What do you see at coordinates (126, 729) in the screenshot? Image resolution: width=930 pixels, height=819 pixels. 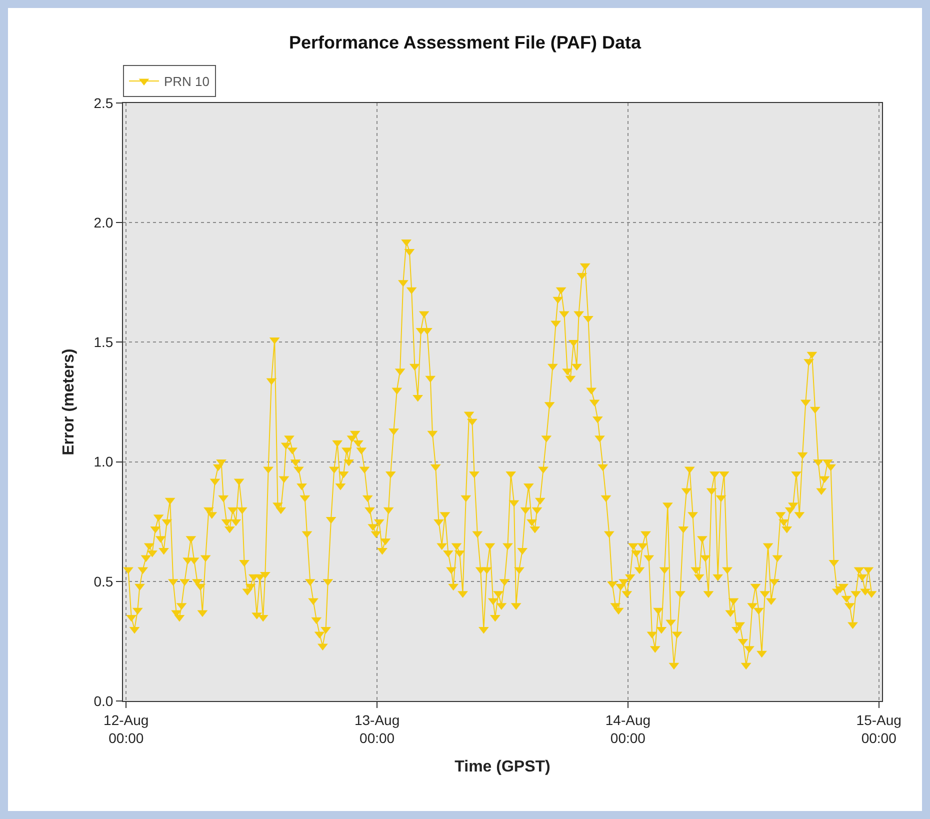 I see `x-tick-label: 12-Aug 00:00` at bounding box center [126, 729].